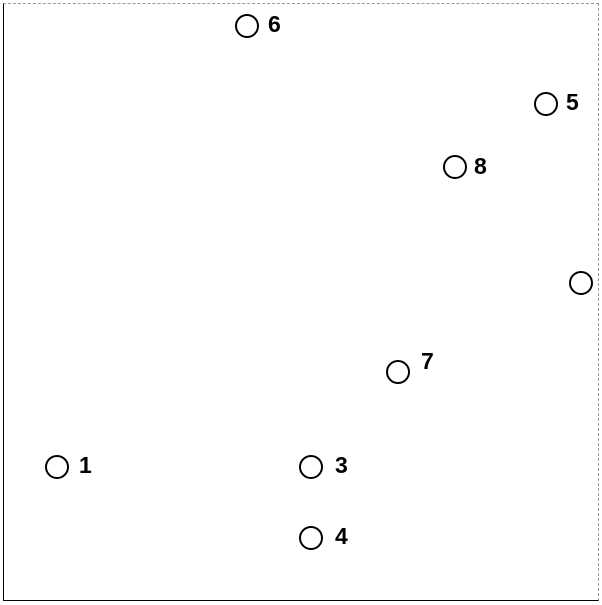  I want to click on node-circle-edge, so click(581, 283).